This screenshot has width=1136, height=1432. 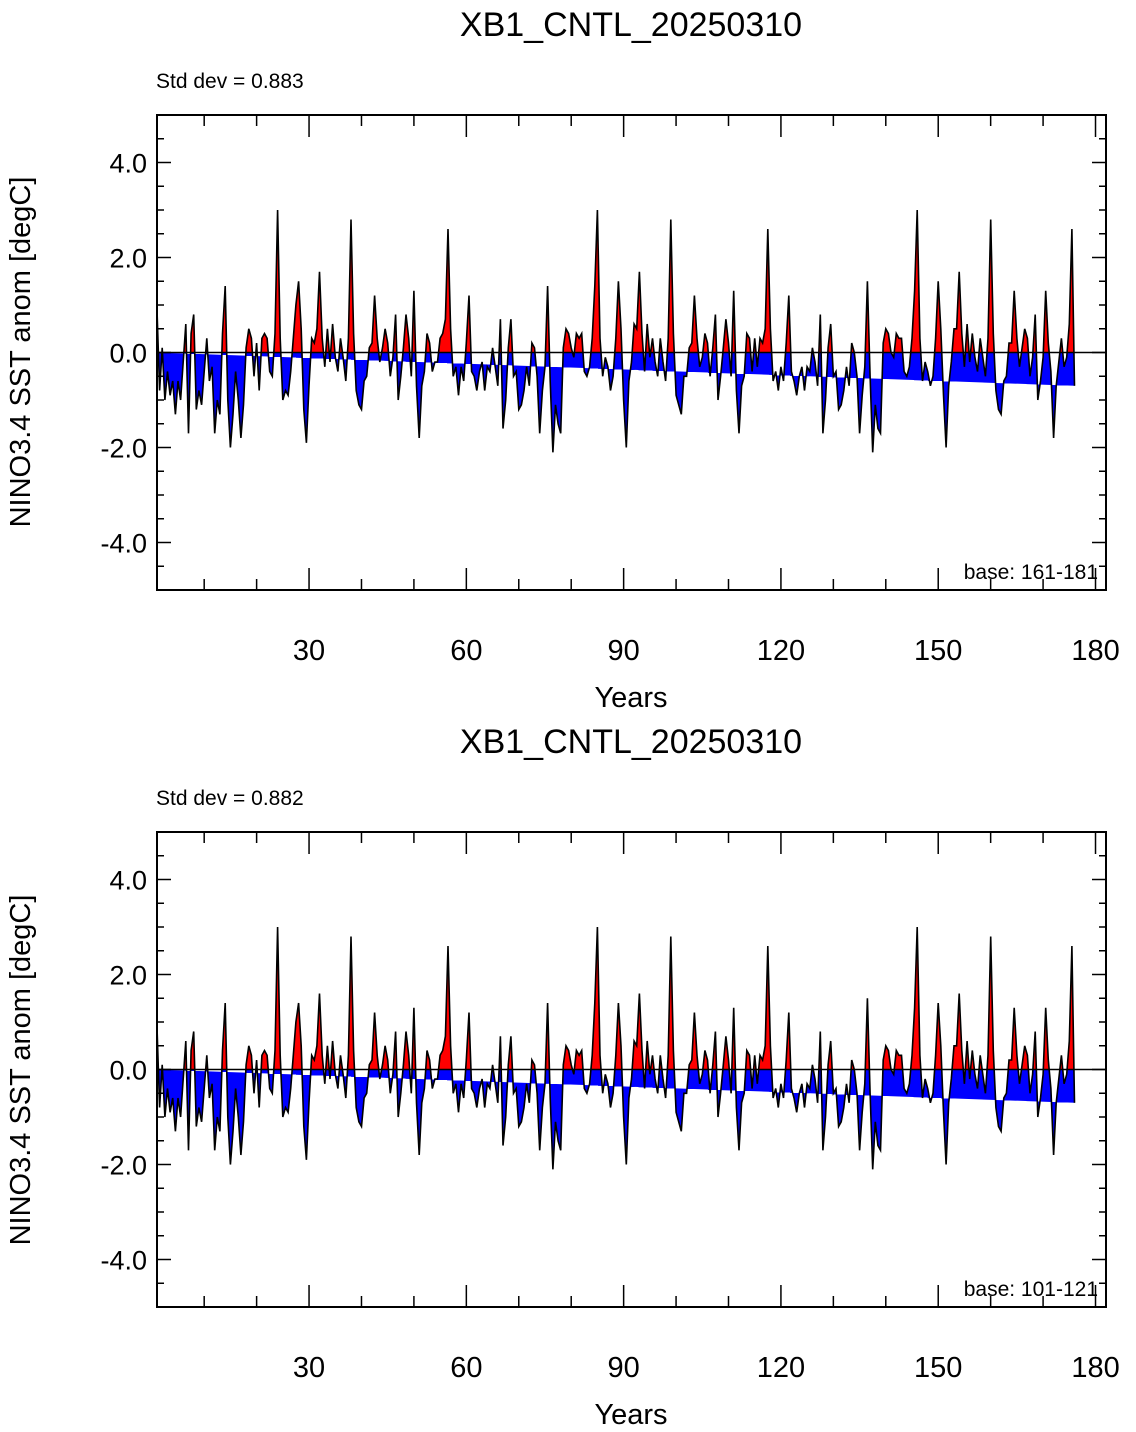 What do you see at coordinates (1031, 1289) in the screenshot?
I see `base-annotation: base: 101-121` at bounding box center [1031, 1289].